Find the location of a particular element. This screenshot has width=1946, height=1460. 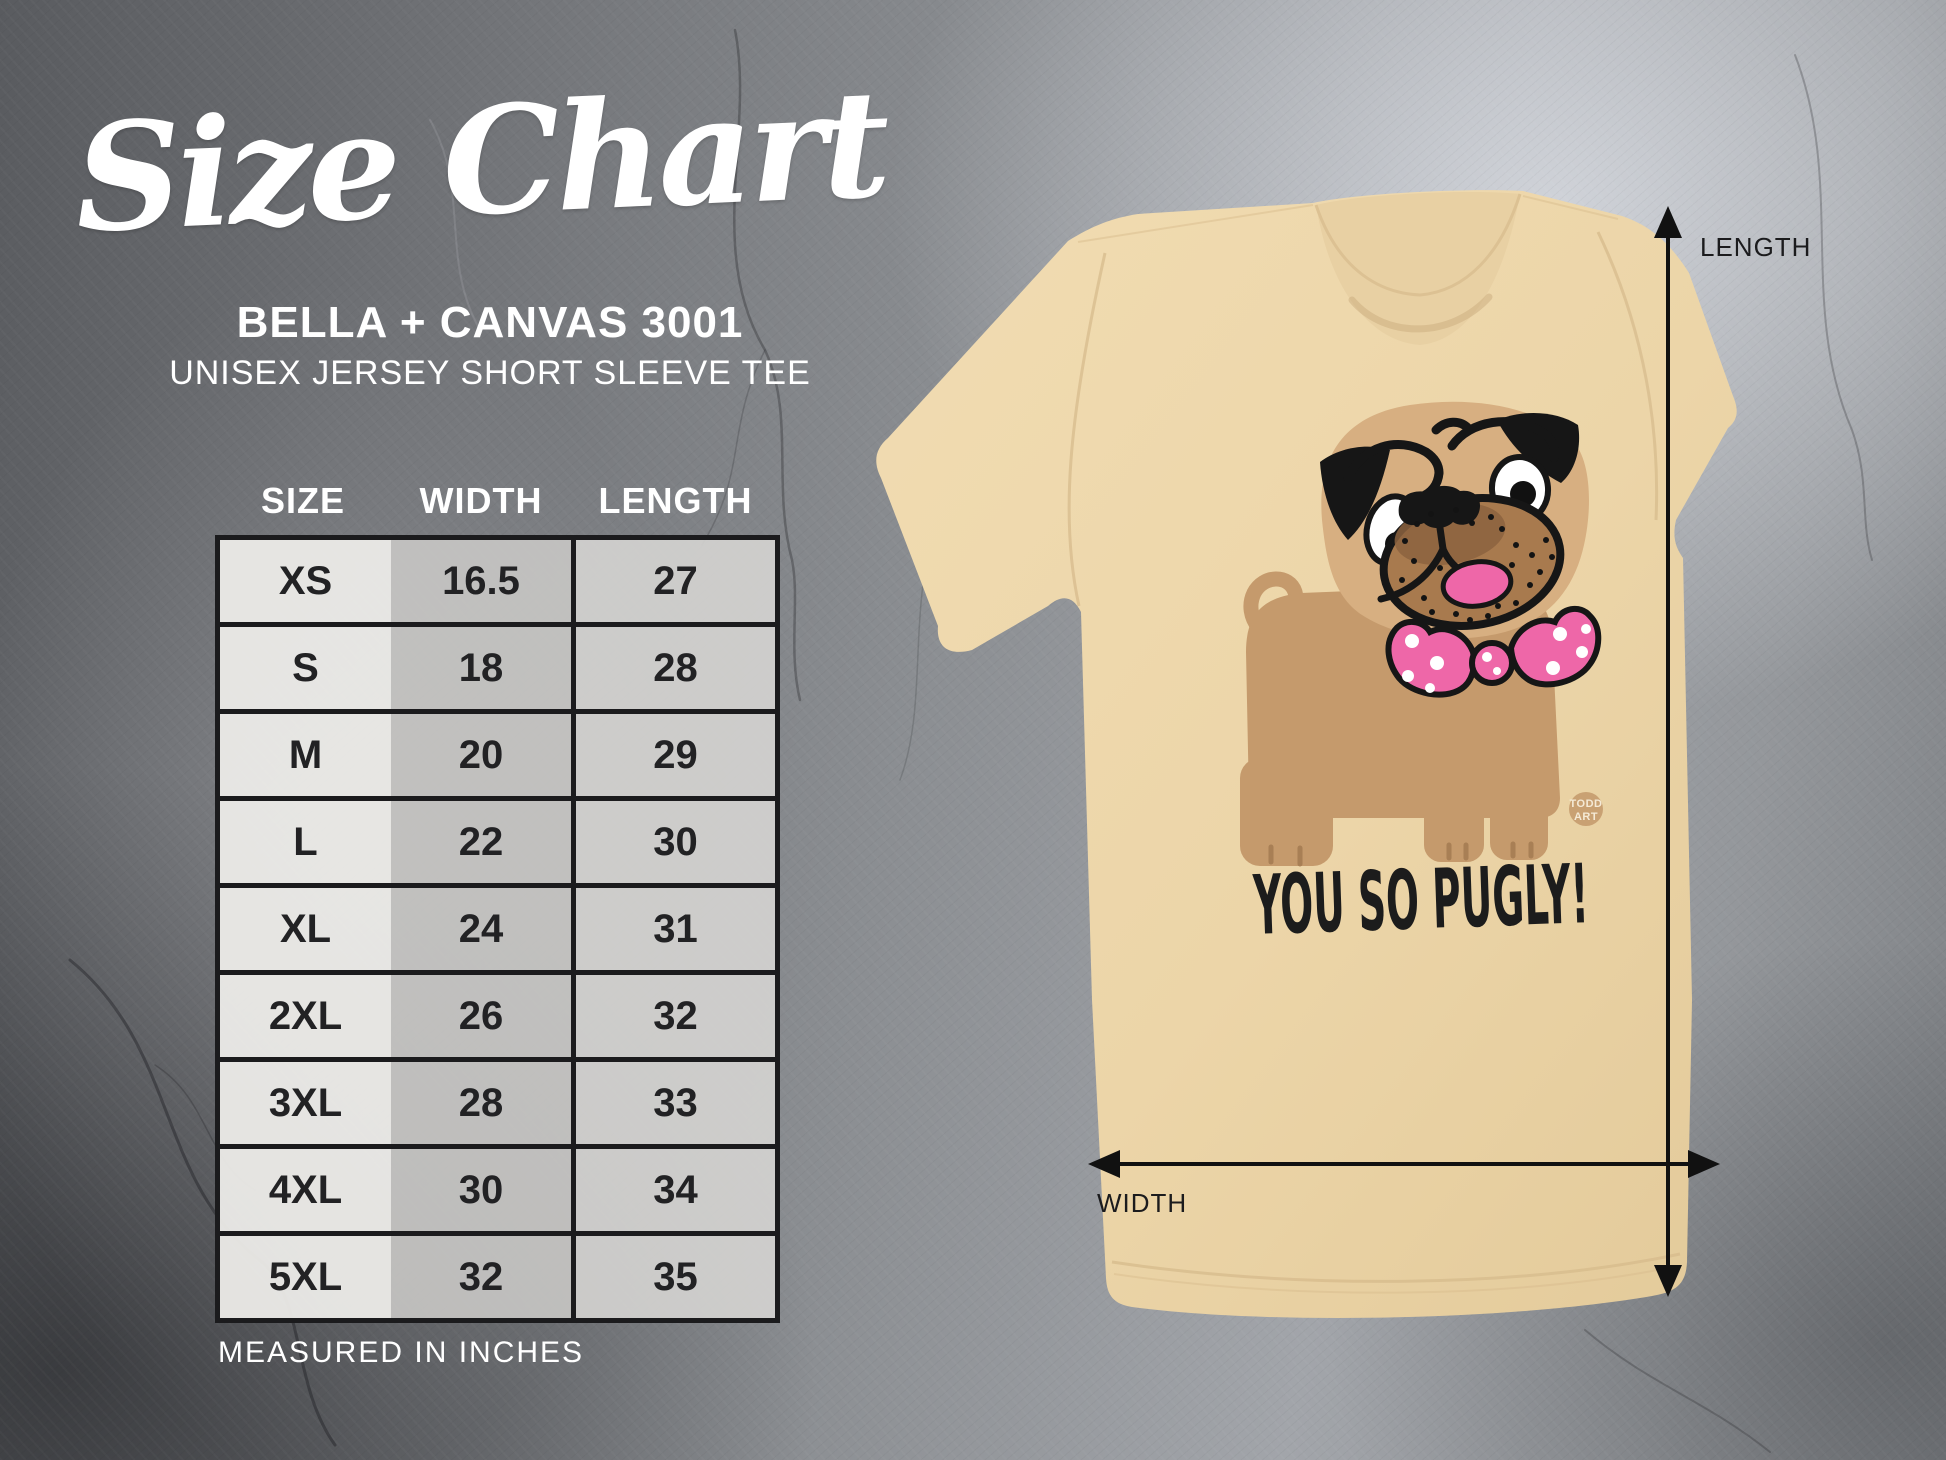

page-title: Size Chart is located at coordinates (480, 161).